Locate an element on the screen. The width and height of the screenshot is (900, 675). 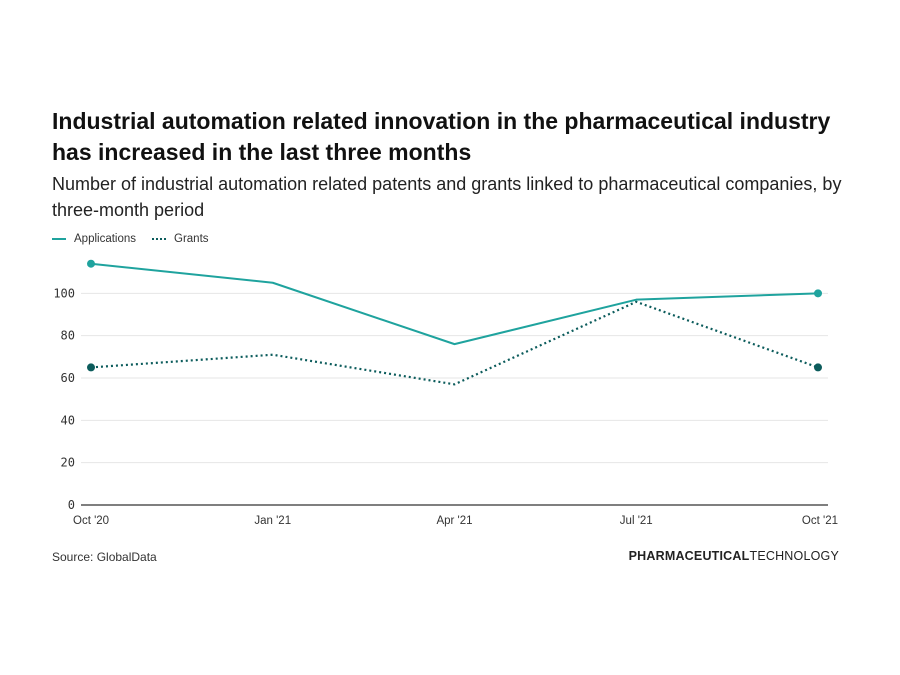
brand-logo: PHARMACEUTICALTECHNOLOGY is located at coordinates (734, 556).